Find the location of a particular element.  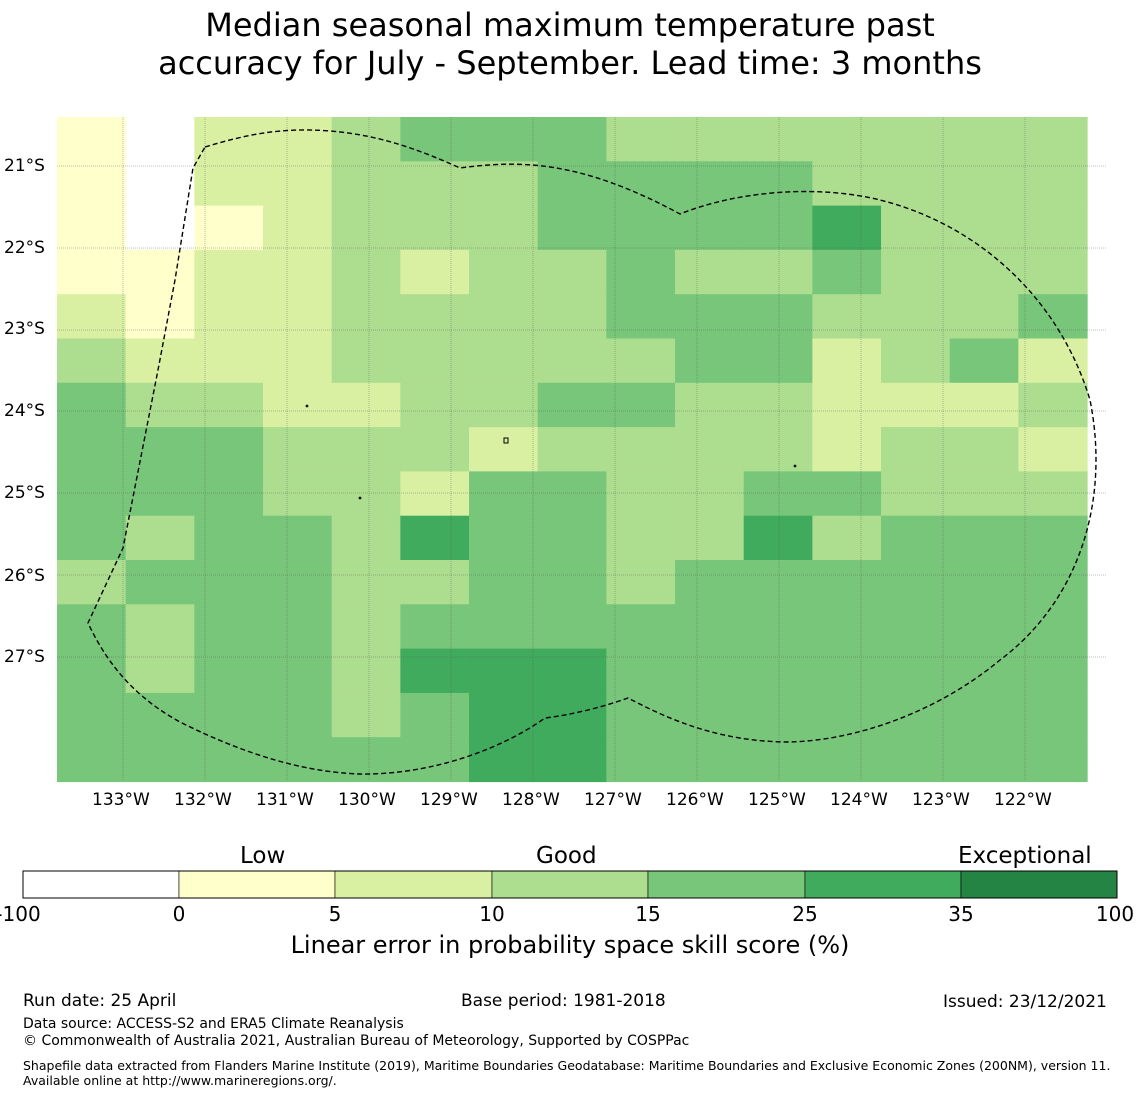

lat-label: 22°S is located at coordinates (24, 248).